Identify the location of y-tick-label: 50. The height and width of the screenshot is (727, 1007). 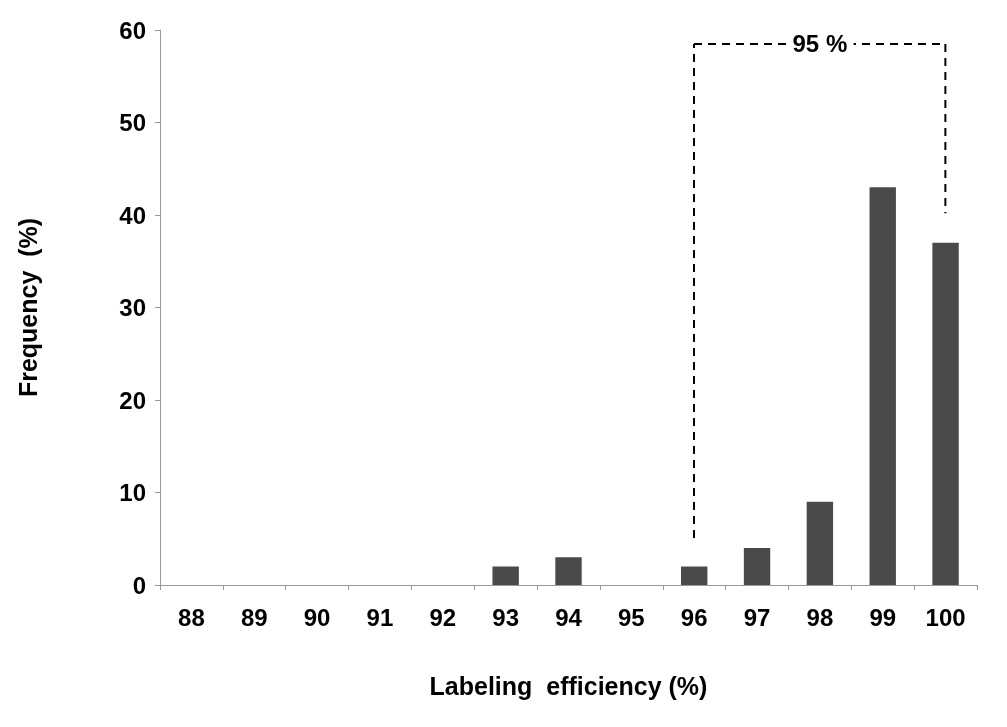
(132, 122).